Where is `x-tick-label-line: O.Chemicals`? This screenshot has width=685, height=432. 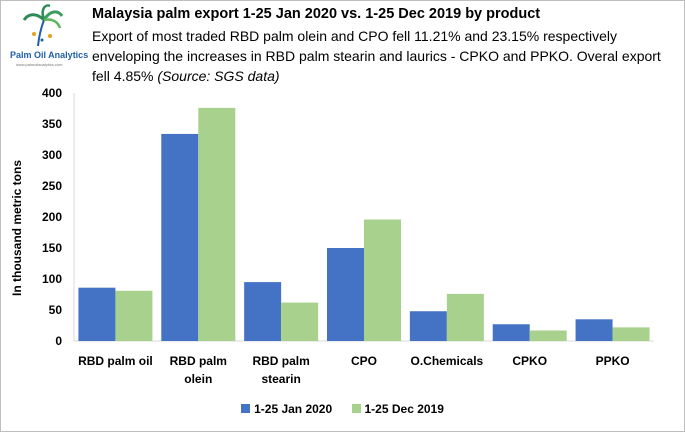
x-tick-label-line: O.Chemicals is located at coordinates (447, 361).